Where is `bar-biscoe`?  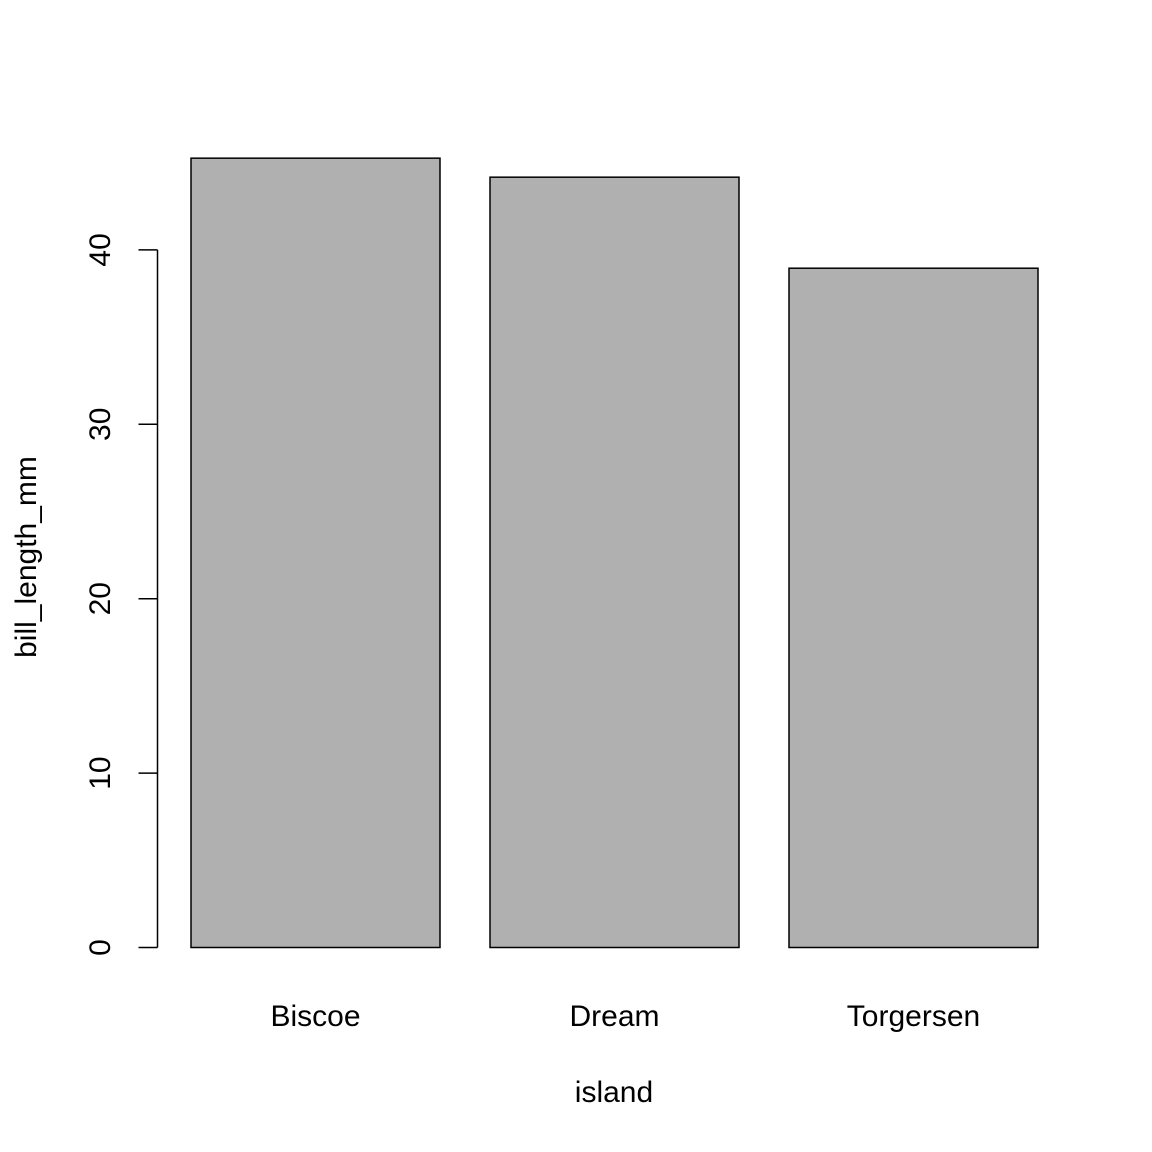
bar-biscoe is located at coordinates (315, 553).